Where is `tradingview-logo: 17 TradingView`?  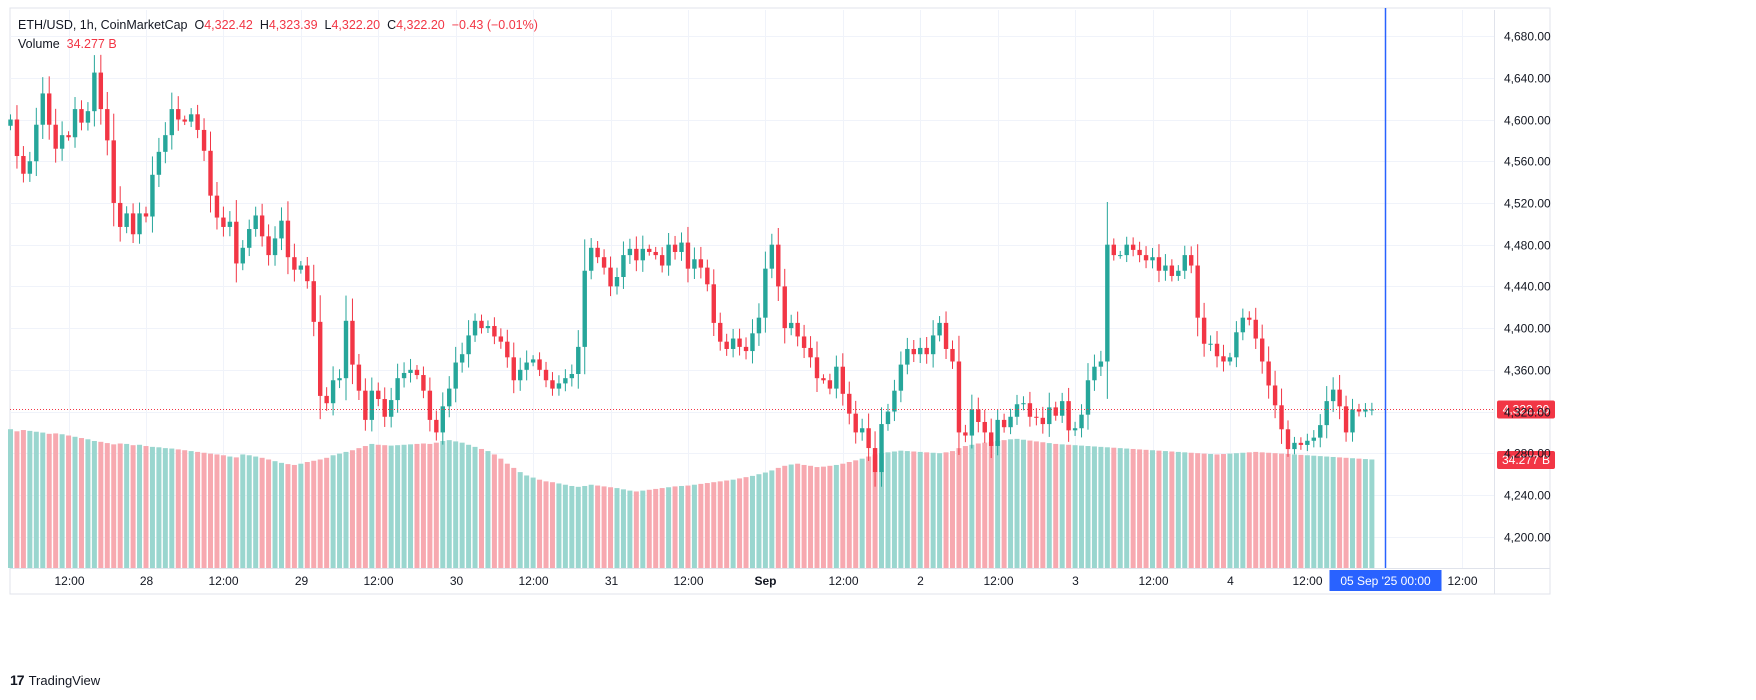
tradingview-logo: 17 TradingView is located at coordinates (55, 680).